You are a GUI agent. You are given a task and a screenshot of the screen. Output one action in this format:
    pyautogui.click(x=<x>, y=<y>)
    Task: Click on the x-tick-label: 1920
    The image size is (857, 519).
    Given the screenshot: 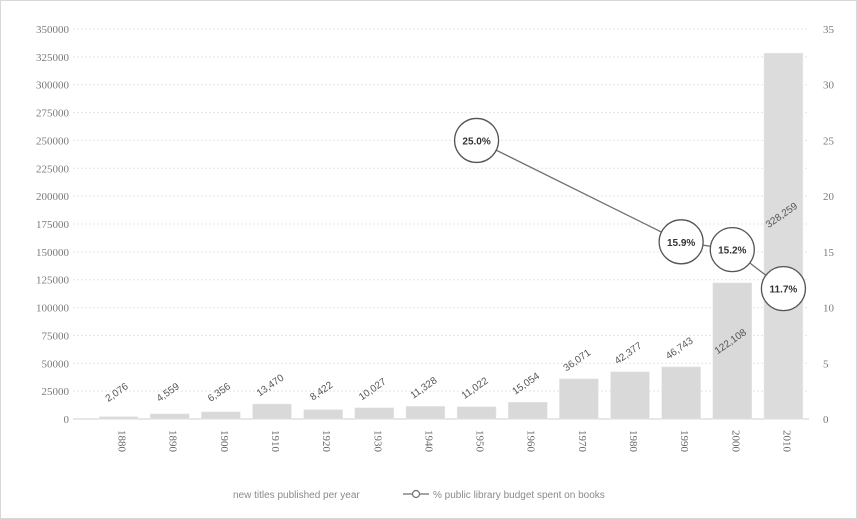 What is the action you would take?
    pyautogui.click(x=326, y=441)
    